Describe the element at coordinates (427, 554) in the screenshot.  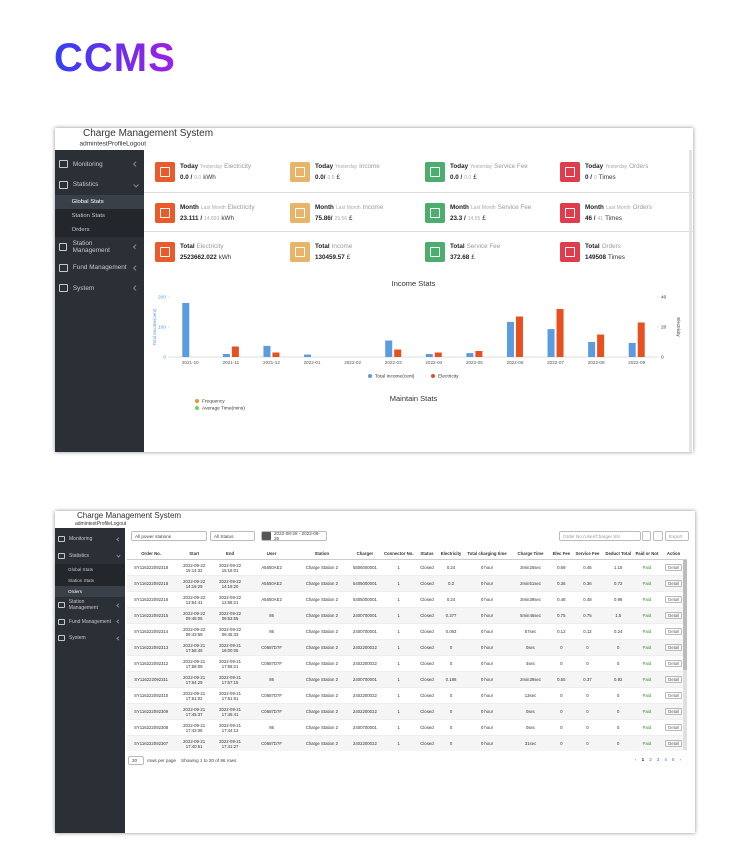
I see `column-header: Status` at that location.